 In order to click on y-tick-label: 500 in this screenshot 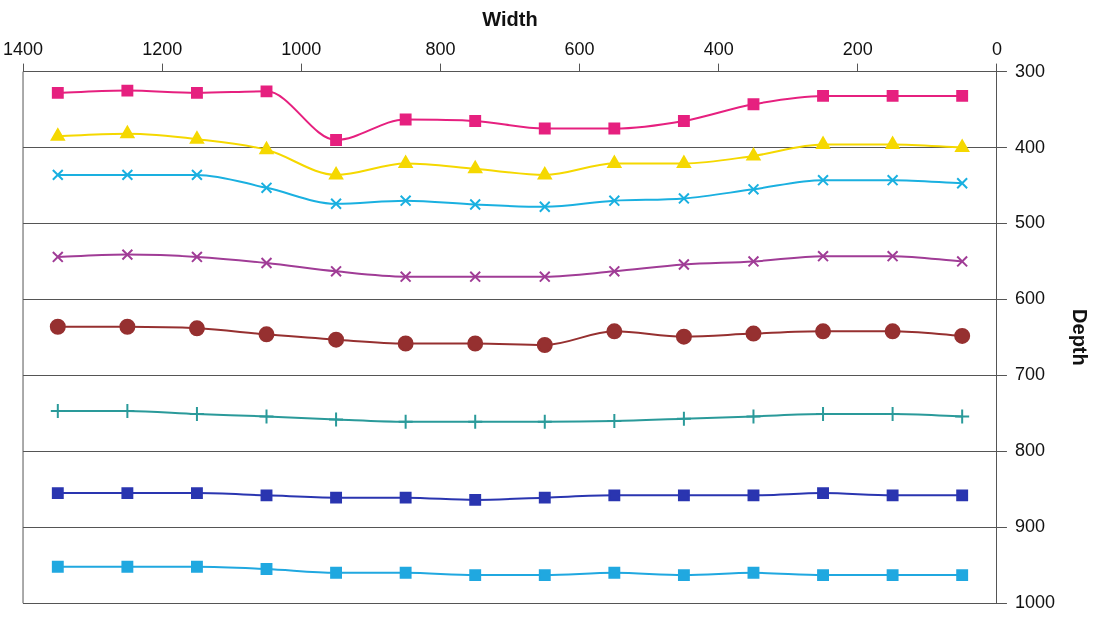, I will do `click(1029, 222)`.